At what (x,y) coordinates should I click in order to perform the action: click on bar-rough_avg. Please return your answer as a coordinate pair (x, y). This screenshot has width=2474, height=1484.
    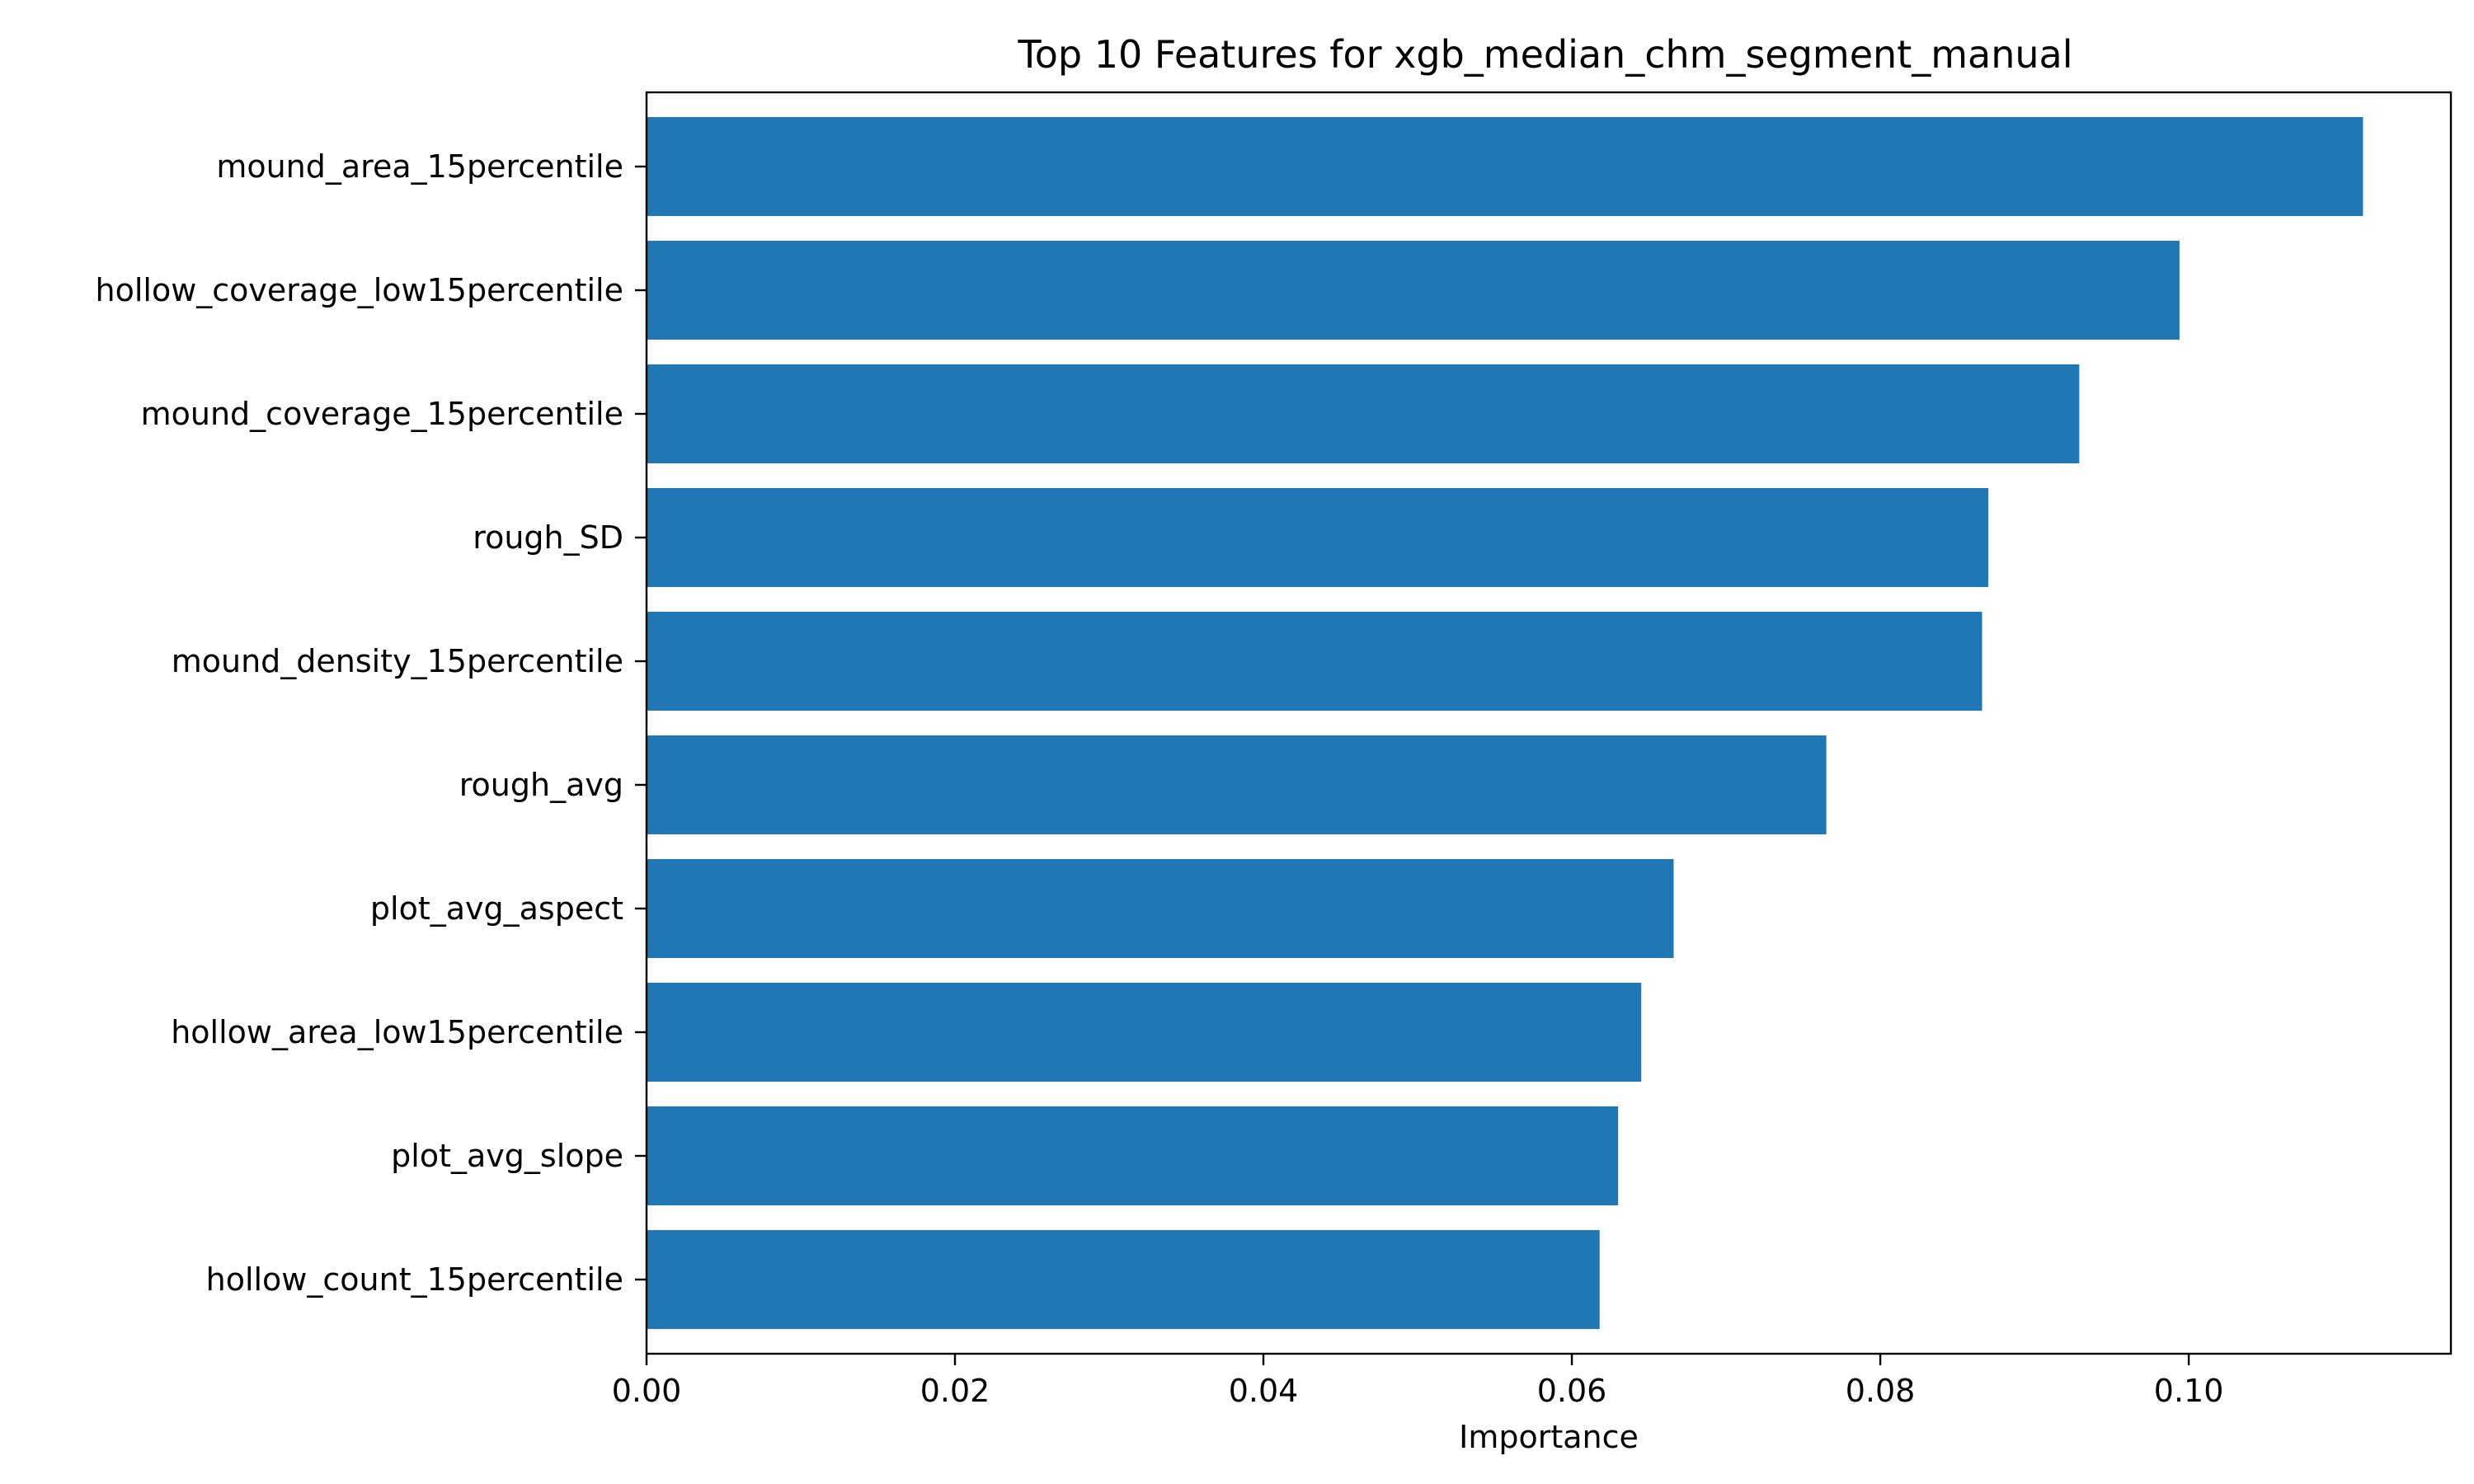
    Looking at the image, I should click on (1237, 784).